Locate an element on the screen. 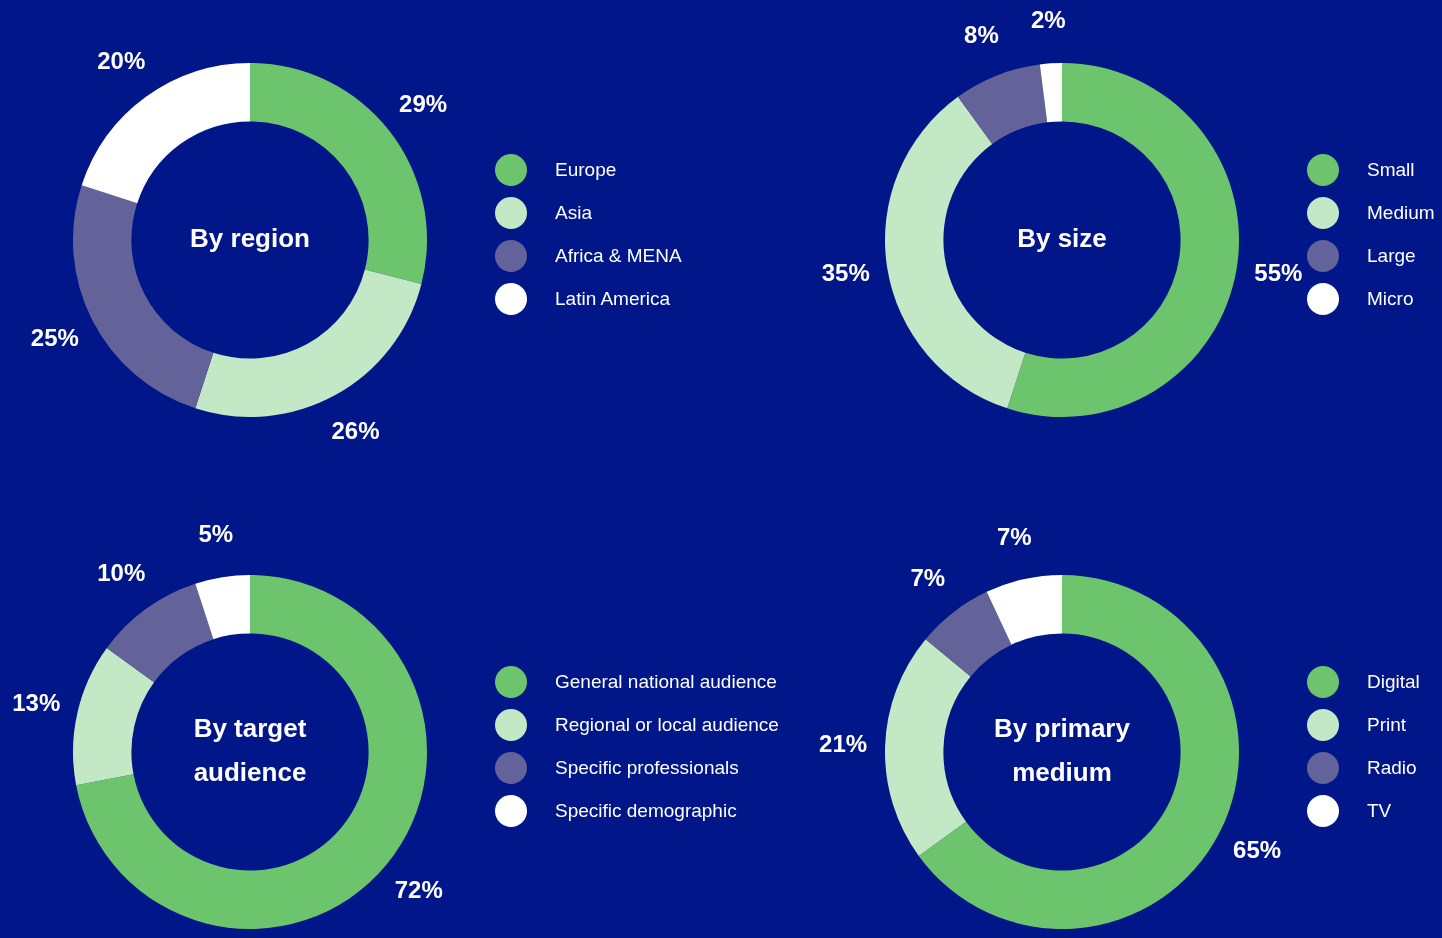  legend-label: TV is located at coordinates (1379, 810).